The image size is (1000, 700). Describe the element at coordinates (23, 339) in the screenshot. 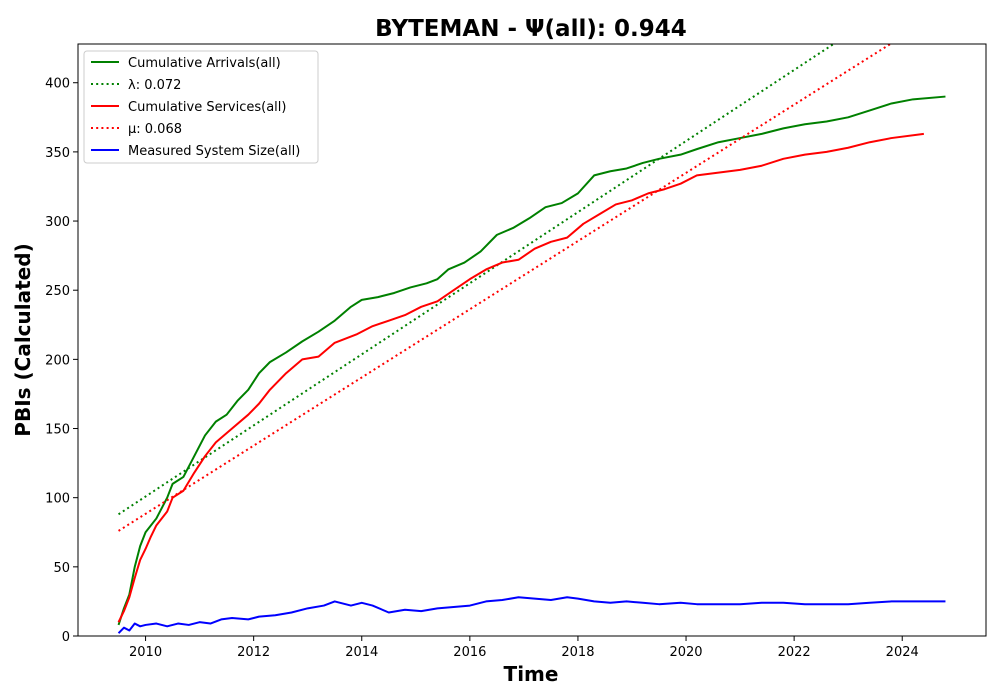

I see `y-axis-label: PBIs (Calculated)` at that location.